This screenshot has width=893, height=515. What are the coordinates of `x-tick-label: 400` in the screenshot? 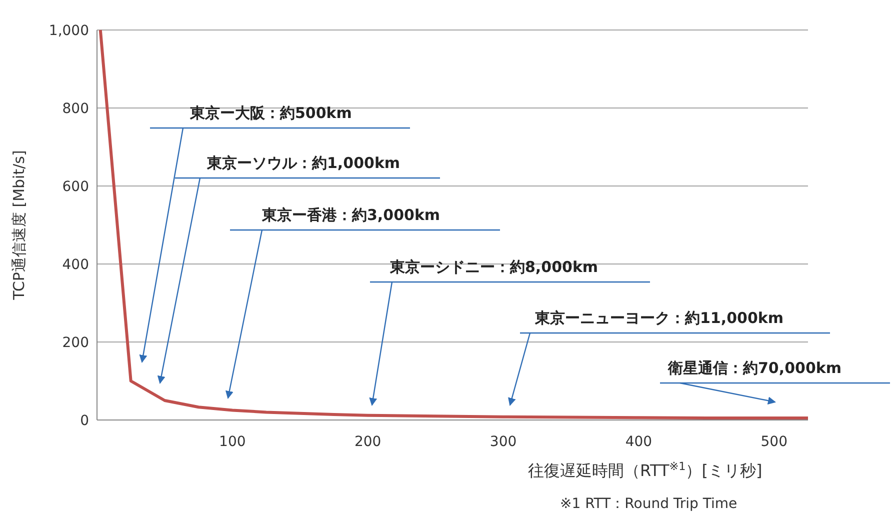 It's located at (638, 442).